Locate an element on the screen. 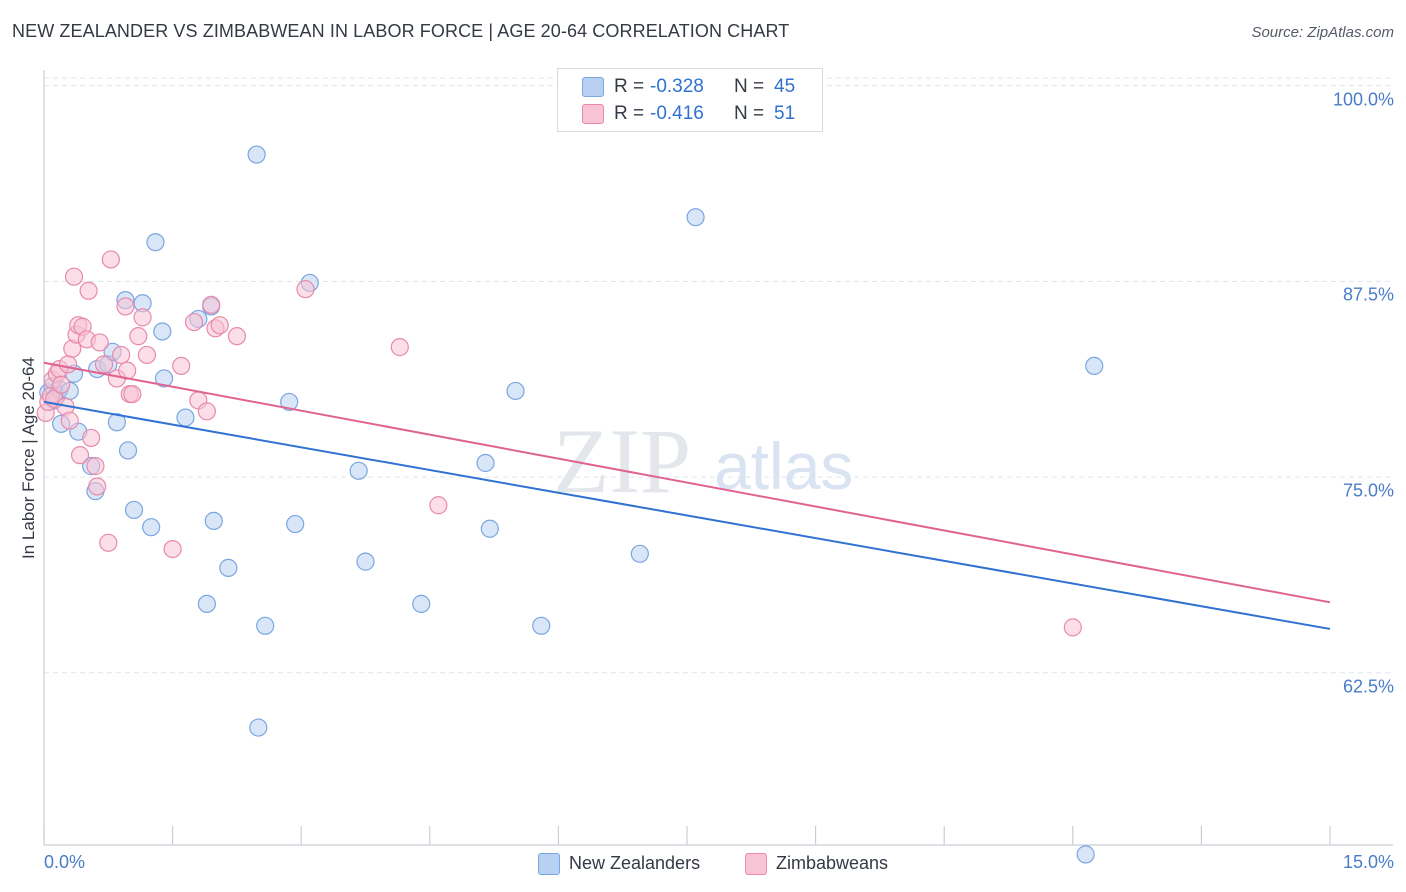 Image resolution: width=1406 pixels, height=892 pixels. legend-row-zimbabweans: R = -0.416 N = 51 is located at coordinates (690, 115).